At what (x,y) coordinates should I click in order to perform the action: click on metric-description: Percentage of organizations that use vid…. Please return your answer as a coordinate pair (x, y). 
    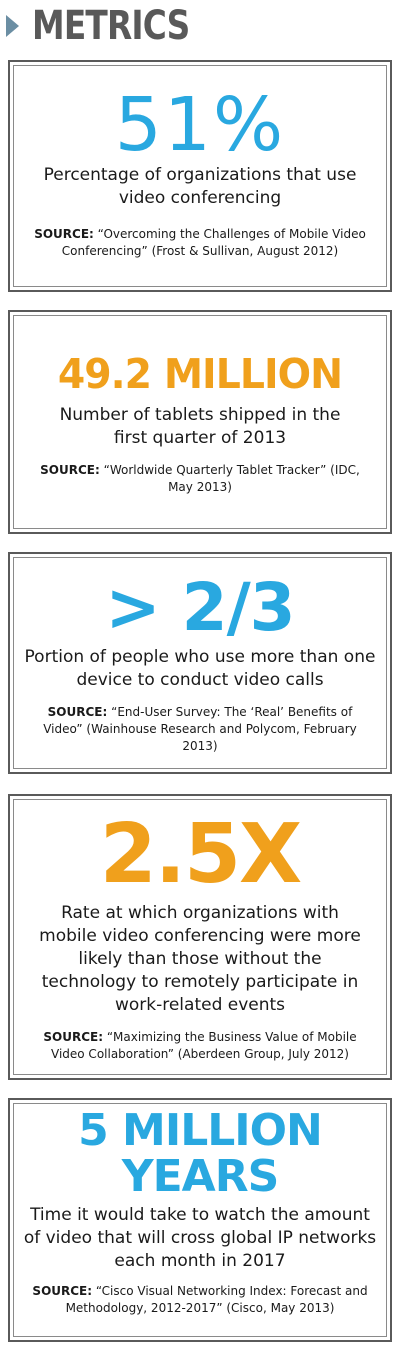
    Looking at the image, I should click on (200, 186).